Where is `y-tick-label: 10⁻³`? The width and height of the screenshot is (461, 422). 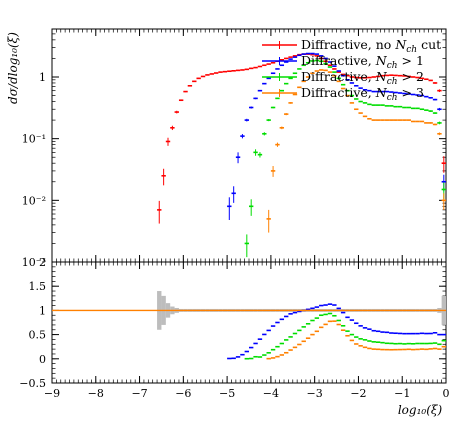
y-tick-label: 10⁻³ is located at coordinates (34, 262).